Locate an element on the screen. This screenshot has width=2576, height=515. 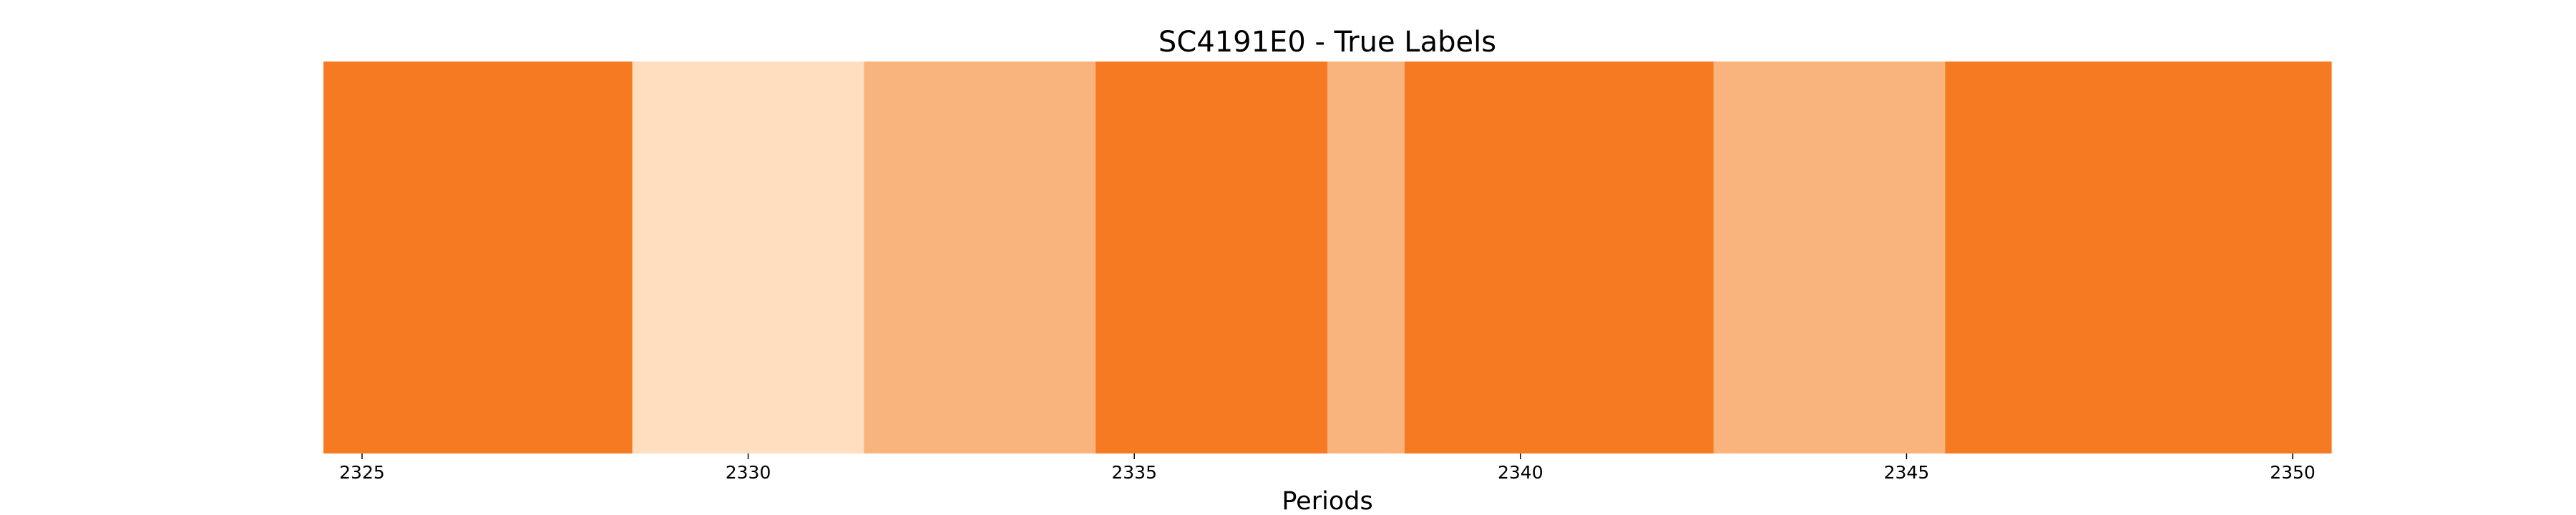
x-tick-label: 2335 is located at coordinates (1134, 473).